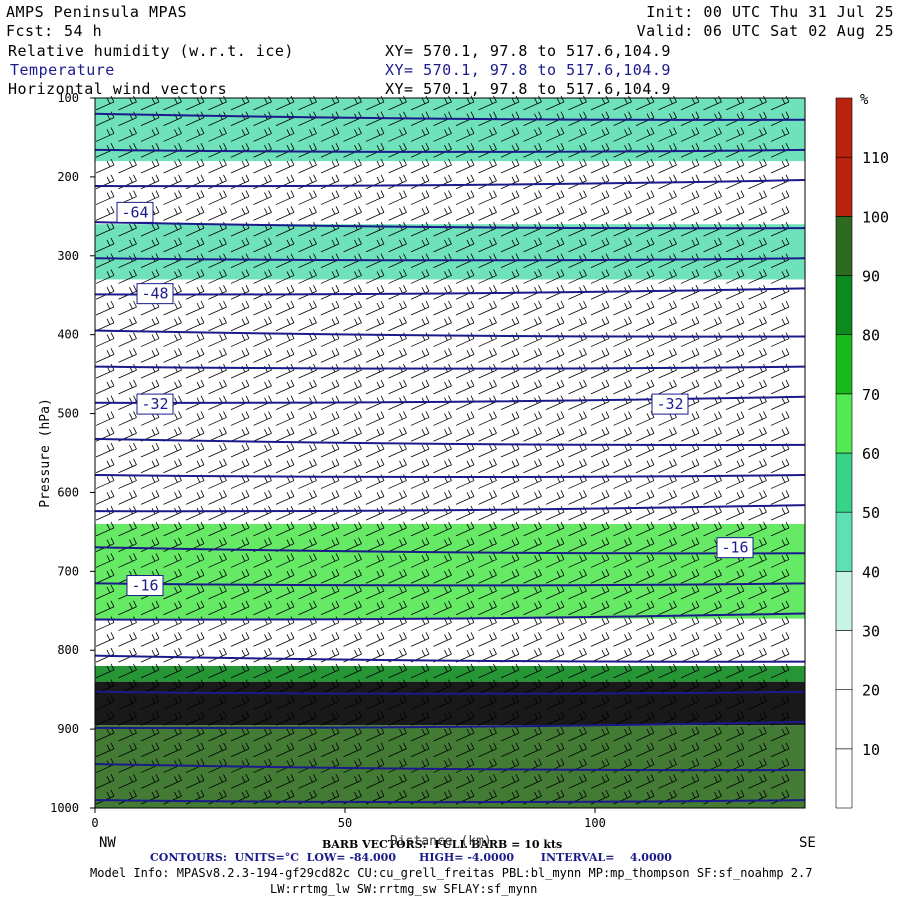 The height and width of the screenshot is (900, 900). What do you see at coordinates (151, 51) in the screenshot?
I see `field-rh-name: Relative humidity (w.r.t. ice)` at bounding box center [151, 51].